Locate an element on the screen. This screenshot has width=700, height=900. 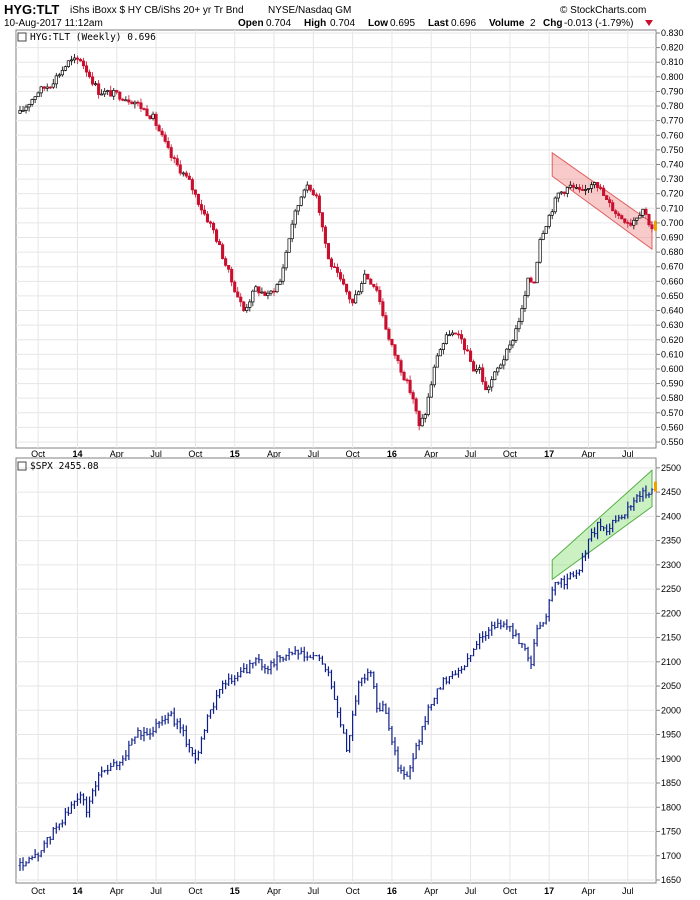
y-tick-label: 0.760 is located at coordinates (672, 135).